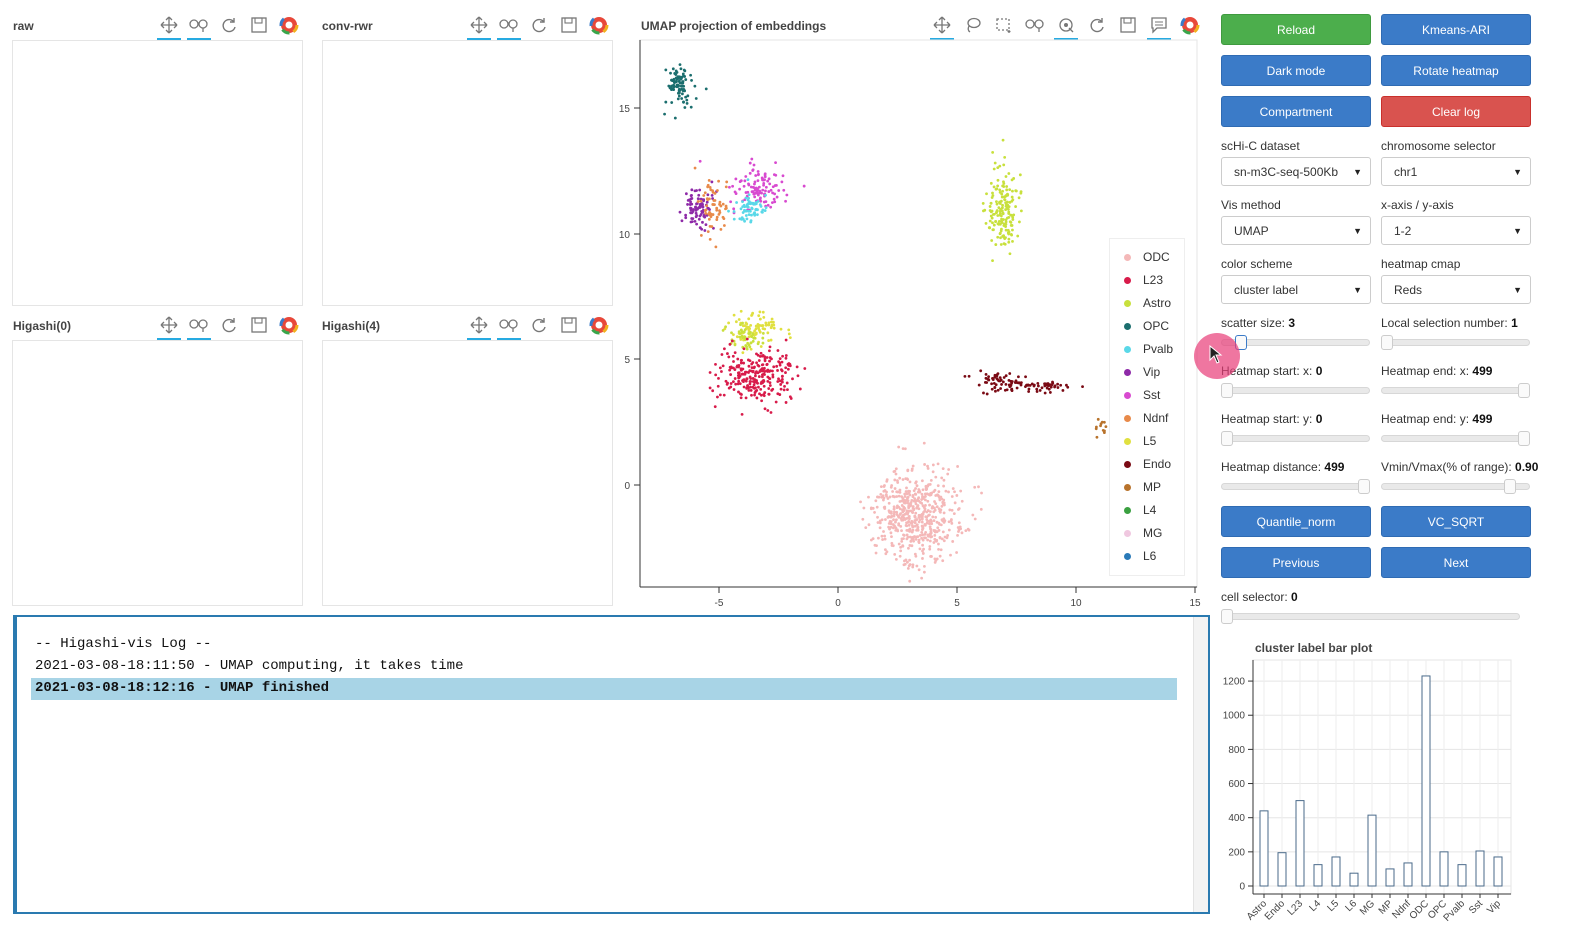 This screenshot has height=946, width=1570. I want to click on bar-mp, so click(1390, 877).